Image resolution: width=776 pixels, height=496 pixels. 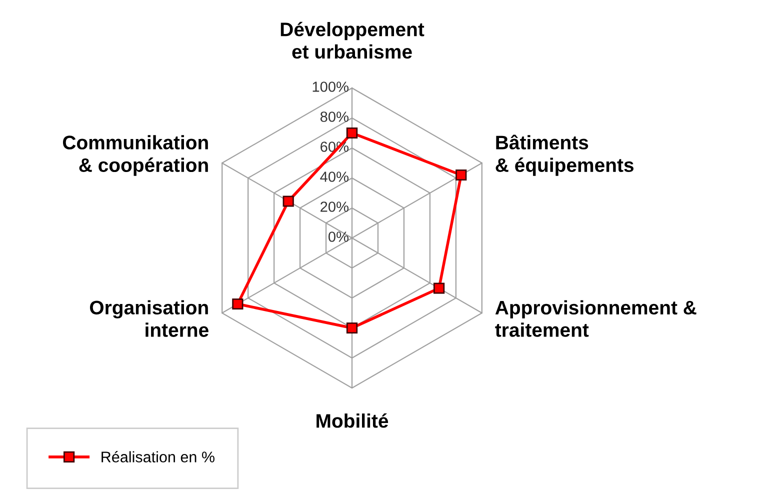 I want to click on spoke-label: Mobilité, so click(x=352, y=420).